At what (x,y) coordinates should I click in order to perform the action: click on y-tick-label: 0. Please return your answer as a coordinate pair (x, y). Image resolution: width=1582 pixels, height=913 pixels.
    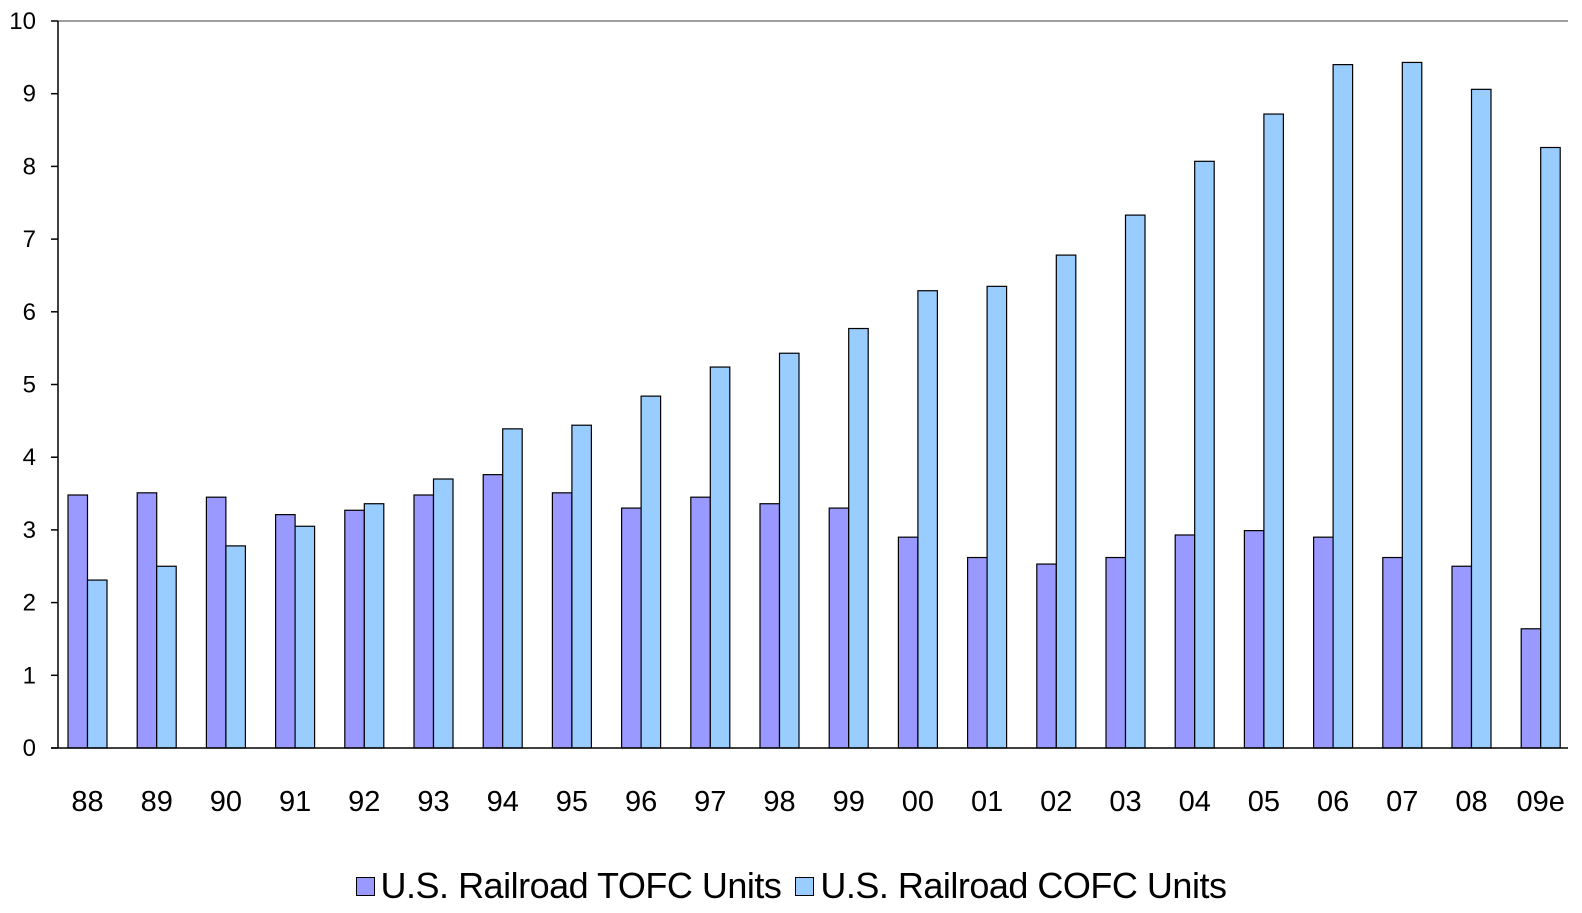
    Looking at the image, I should click on (29, 748).